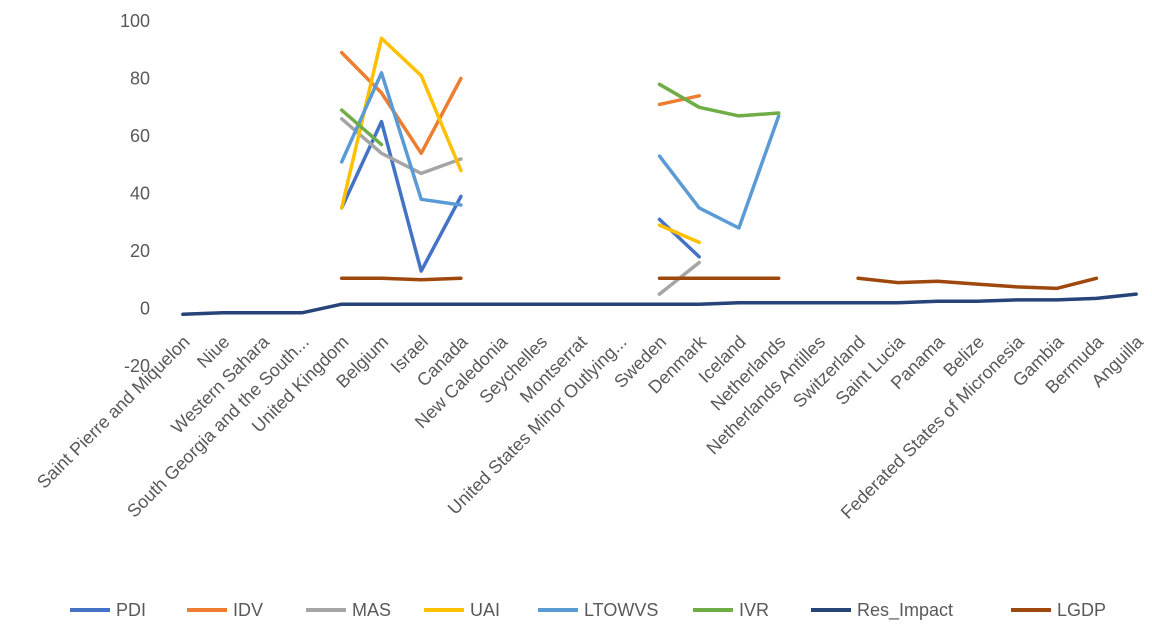 The height and width of the screenshot is (630, 1152). What do you see at coordinates (140, 251) in the screenshot?
I see `y-tick-label: 20` at bounding box center [140, 251].